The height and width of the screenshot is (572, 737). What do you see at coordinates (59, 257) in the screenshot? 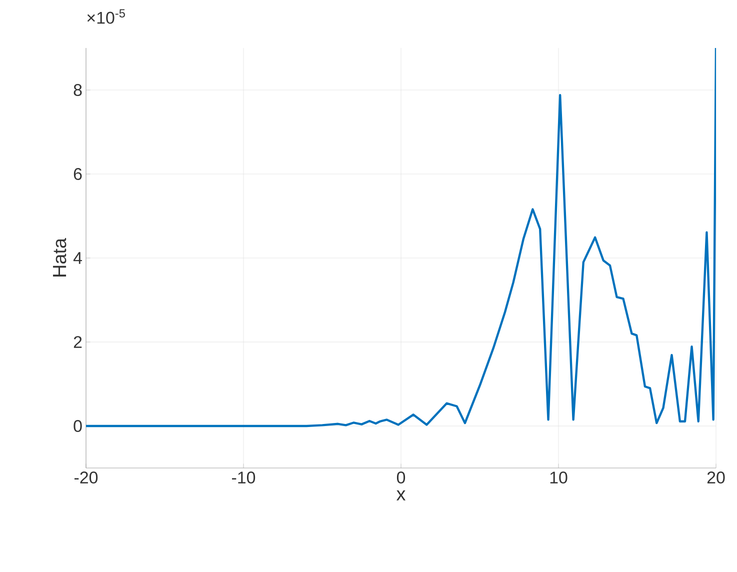
I see `y-axis-title: Hata` at bounding box center [59, 257].